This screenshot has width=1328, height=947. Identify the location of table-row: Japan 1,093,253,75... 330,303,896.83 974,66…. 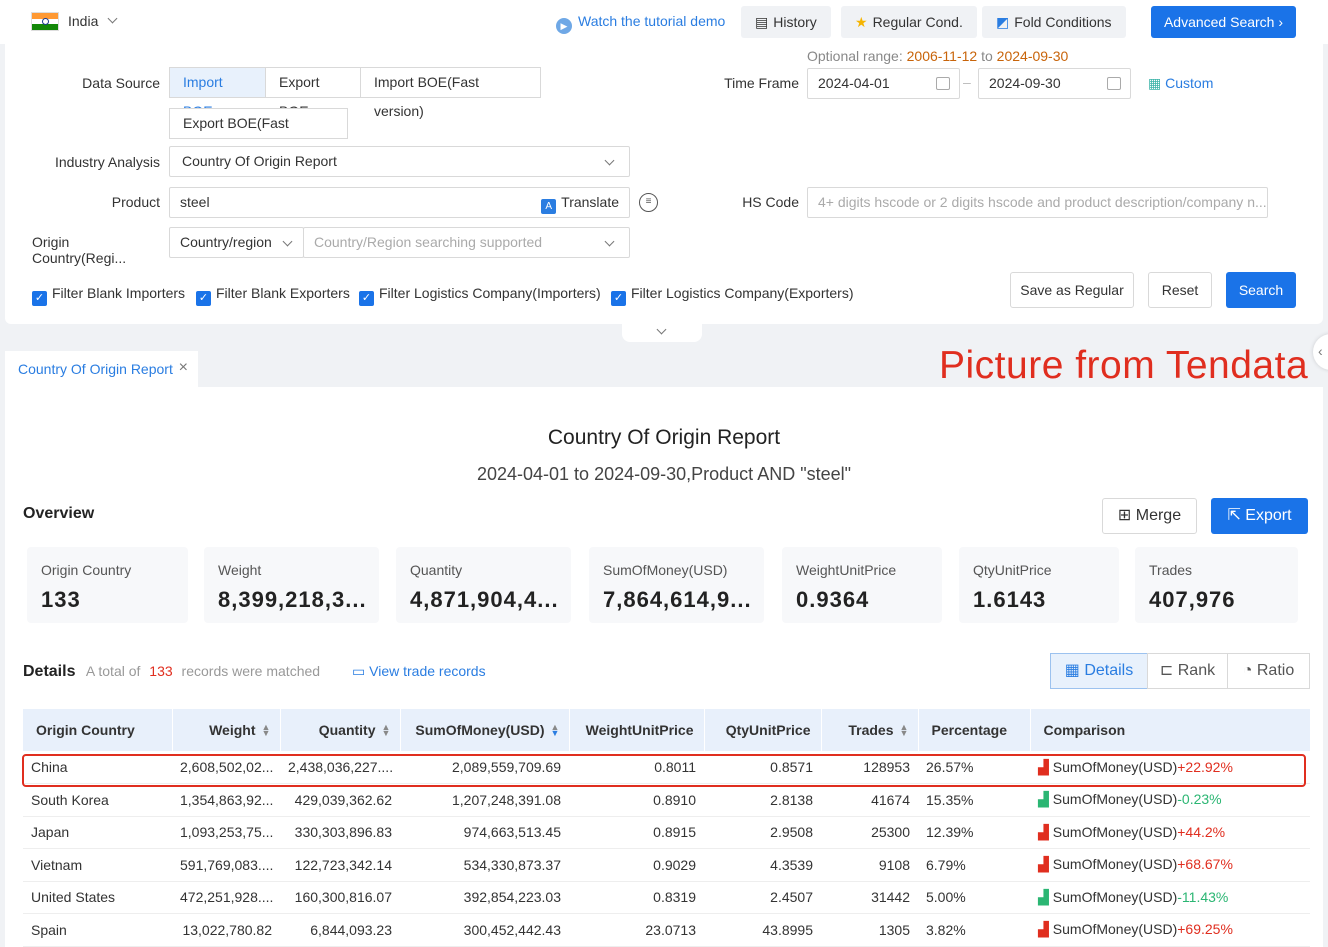
(666, 832).